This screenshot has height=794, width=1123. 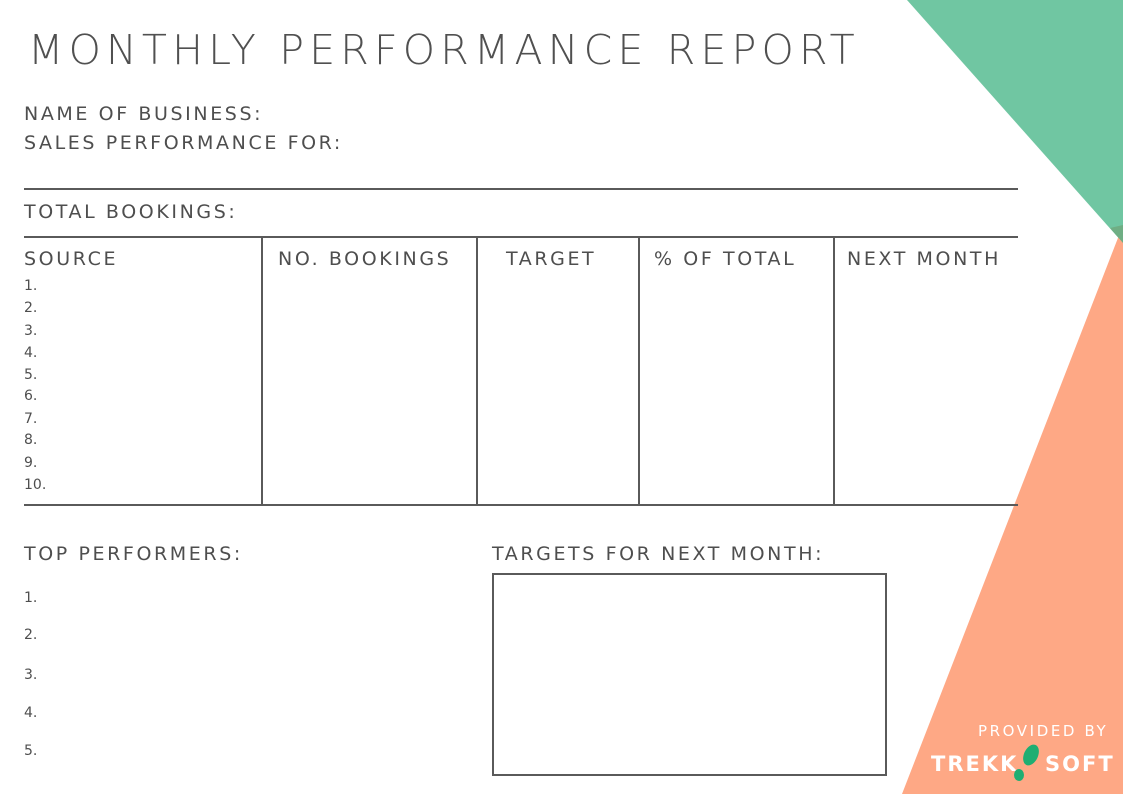 I want to click on performer-row-number: 2., so click(x=31, y=635).